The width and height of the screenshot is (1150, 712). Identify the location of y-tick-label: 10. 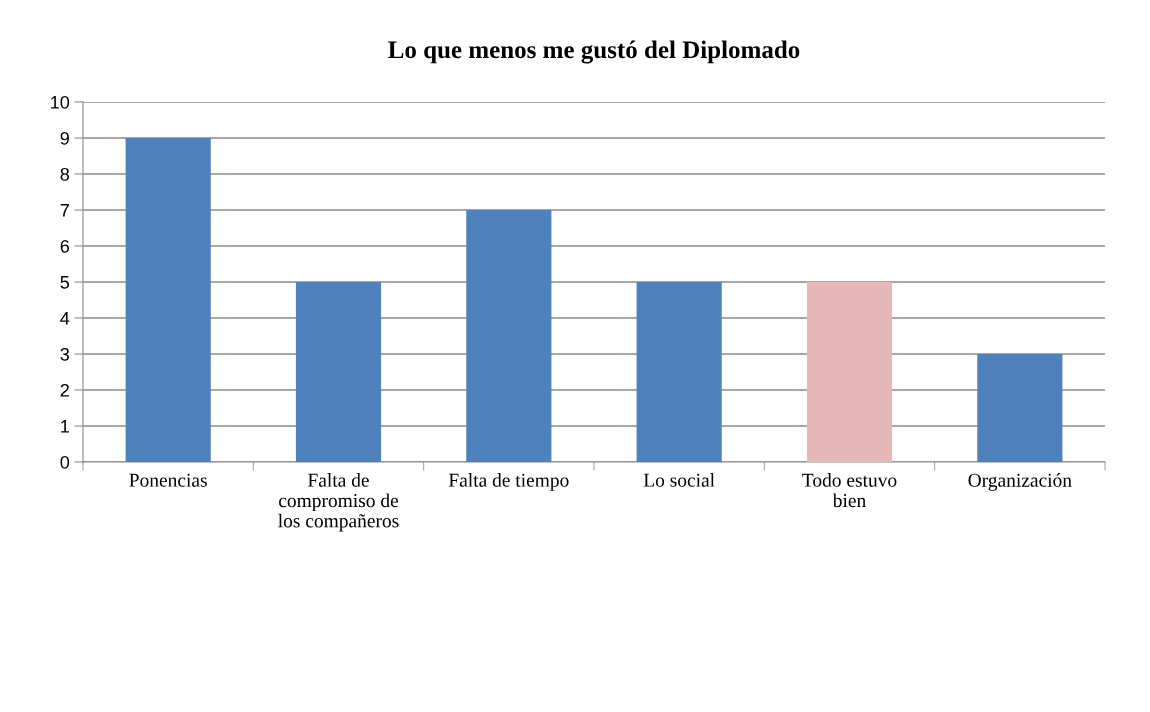
(60, 102).